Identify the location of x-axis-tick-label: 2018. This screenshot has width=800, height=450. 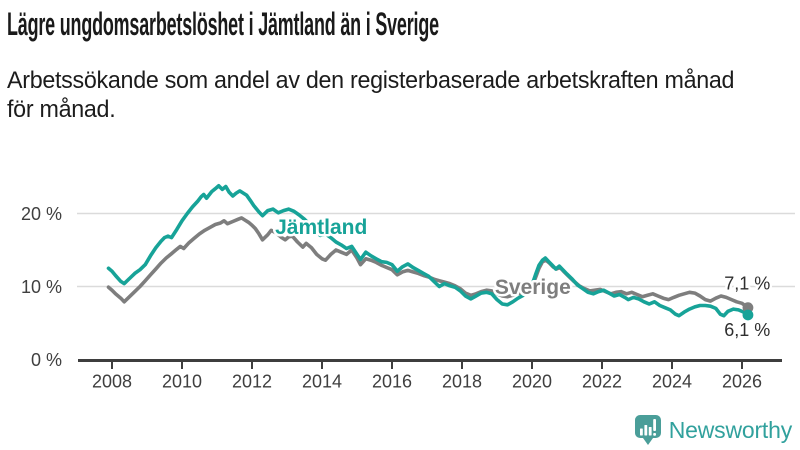
(462, 382).